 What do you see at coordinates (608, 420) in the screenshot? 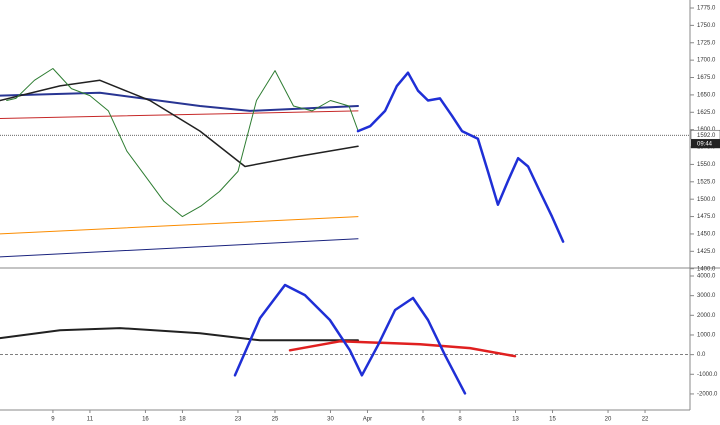
I see `x-tick-label: 20` at bounding box center [608, 420].